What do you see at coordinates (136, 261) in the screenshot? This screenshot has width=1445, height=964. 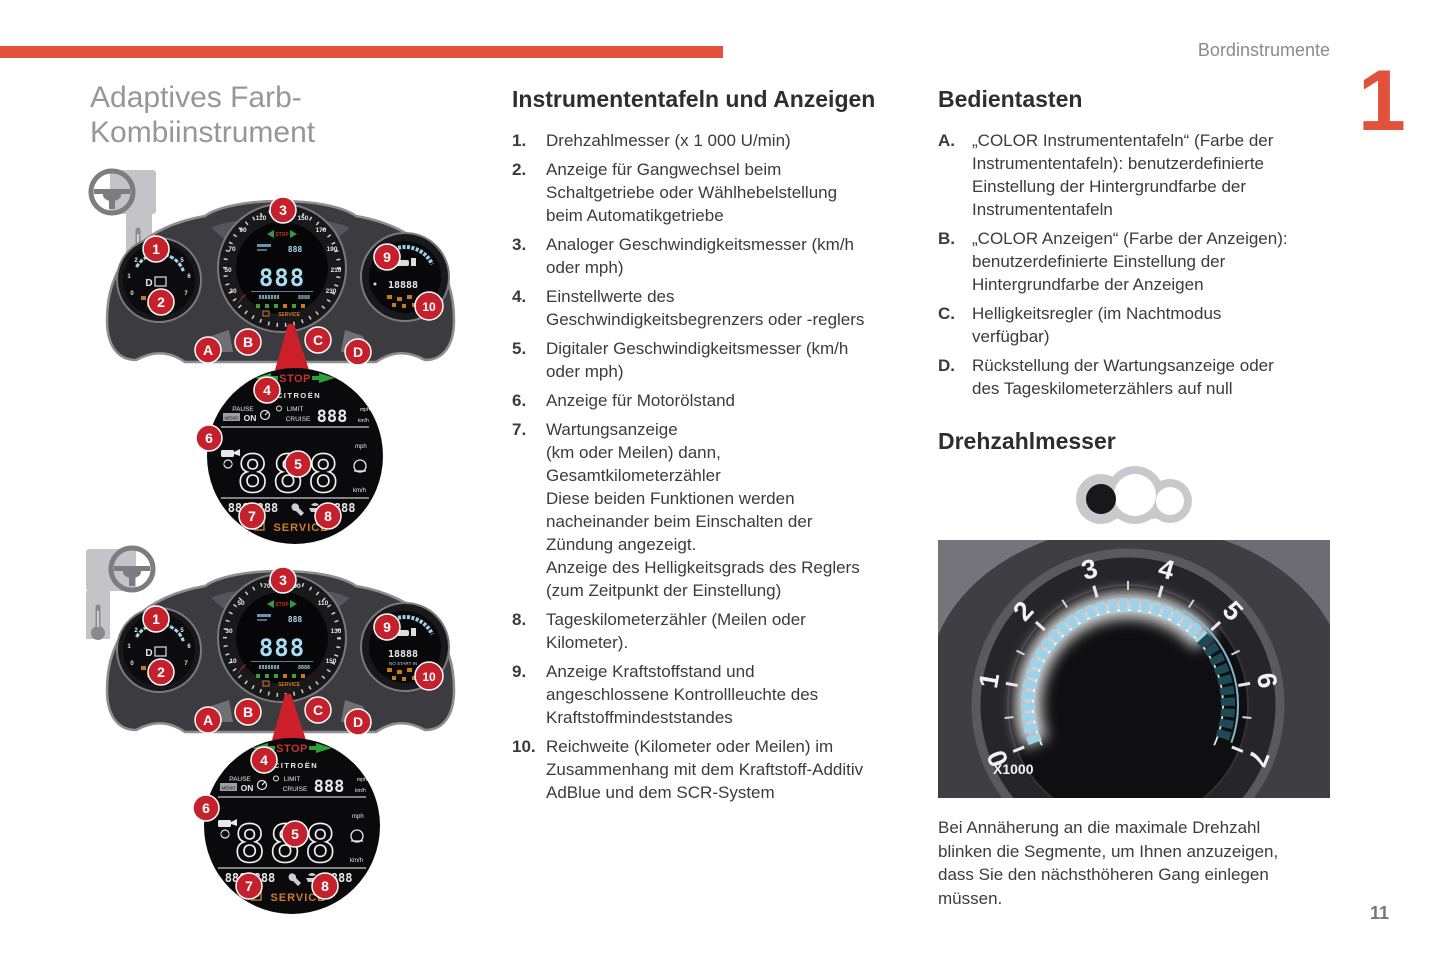 I see `rpm-tick-label: 2` at bounding box center [136, 261].